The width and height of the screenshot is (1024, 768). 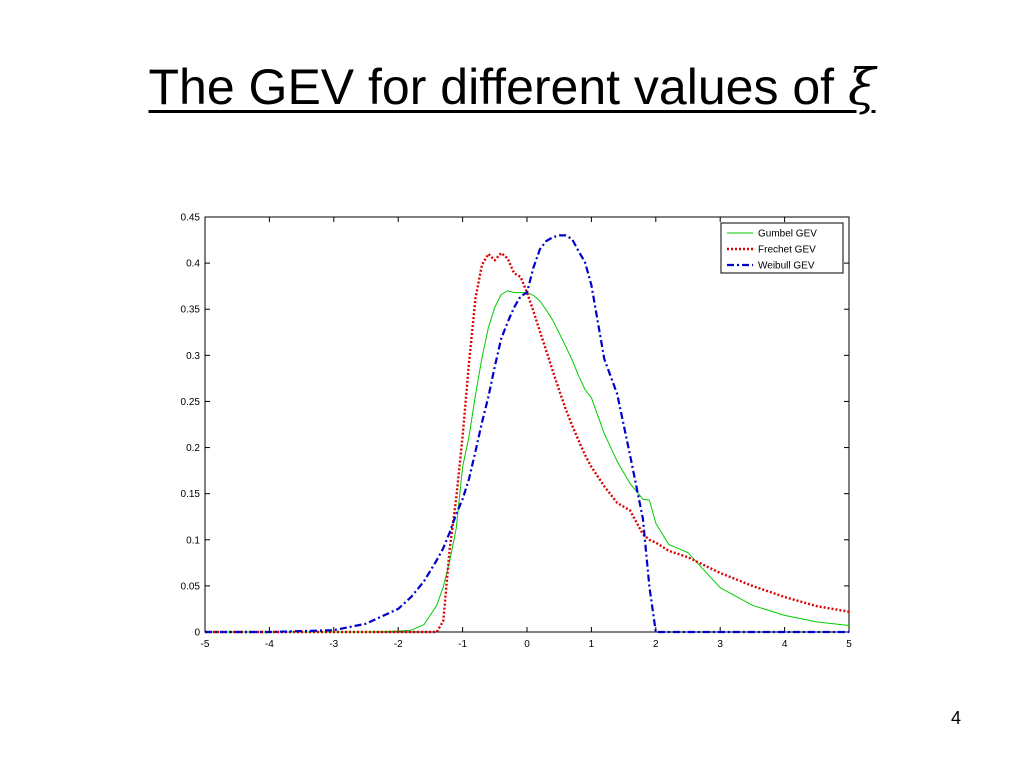 I want to click on x-tick-label: 1, so click(x=592, y=644).